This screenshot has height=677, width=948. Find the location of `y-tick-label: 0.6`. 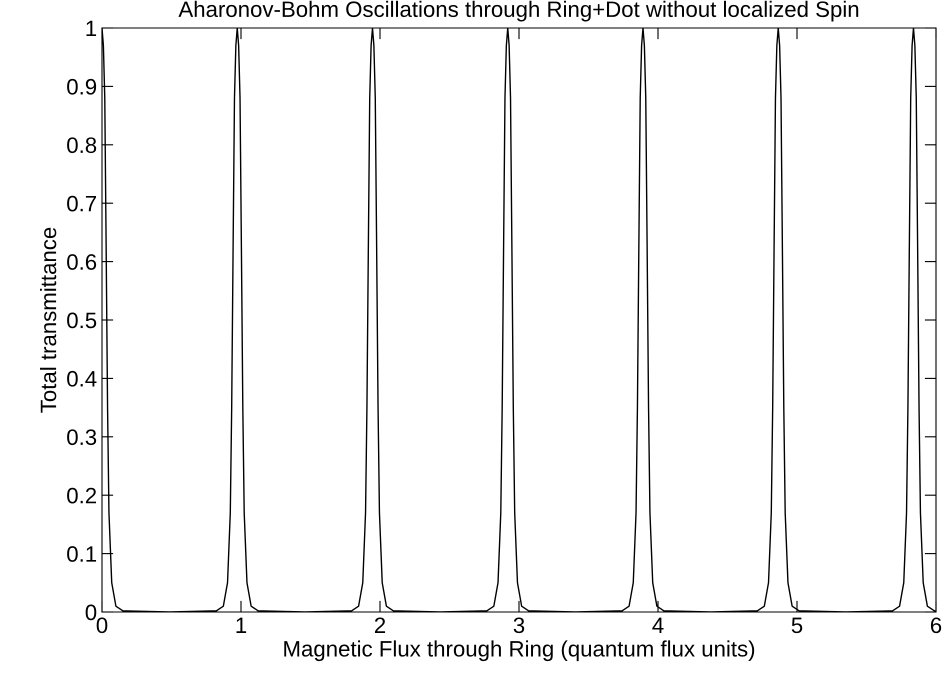

y-tick-label: 0.6 is located at coordinates (81, 262).